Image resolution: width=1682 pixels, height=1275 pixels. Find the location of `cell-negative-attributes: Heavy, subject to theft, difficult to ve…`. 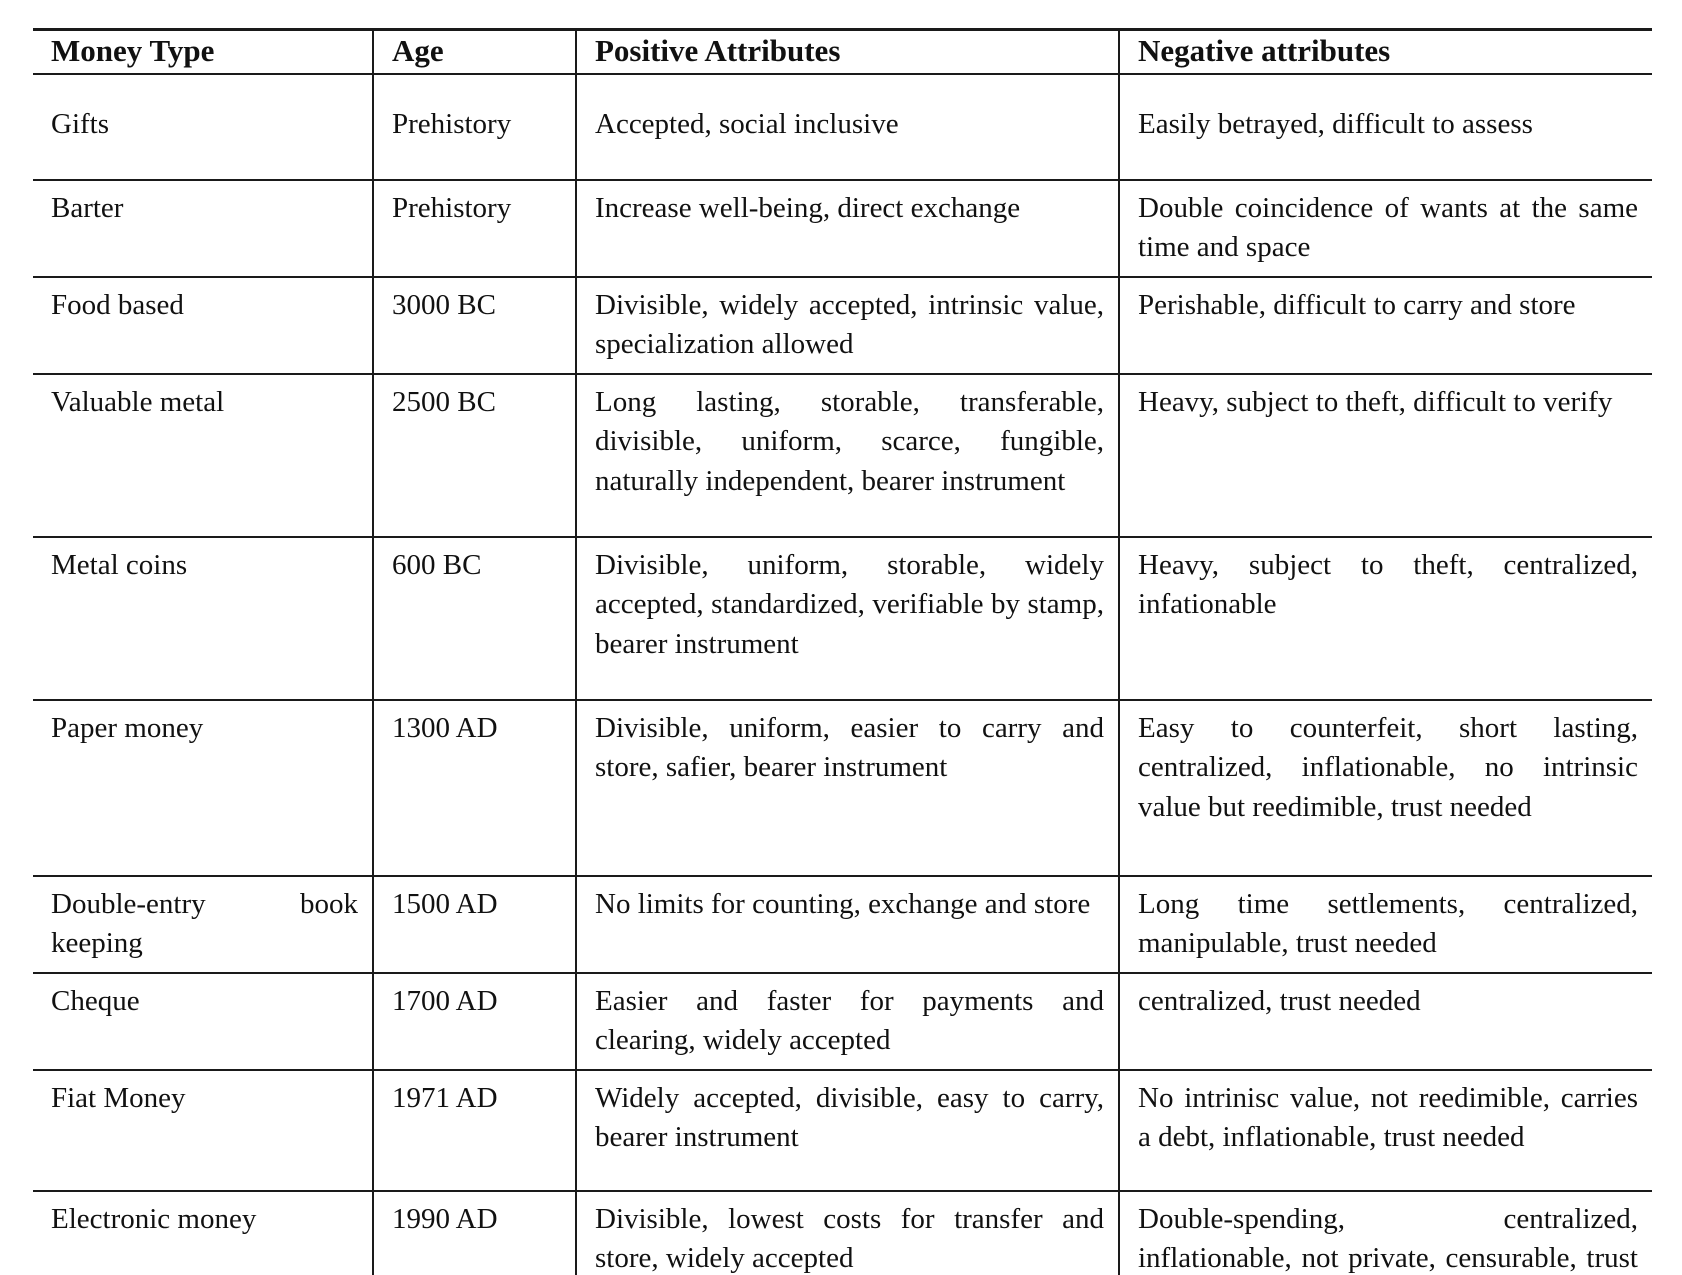

cell-negative-attributes: Heavy, subject to theft, difficult to ve… is located at coordinates (1385, 455).